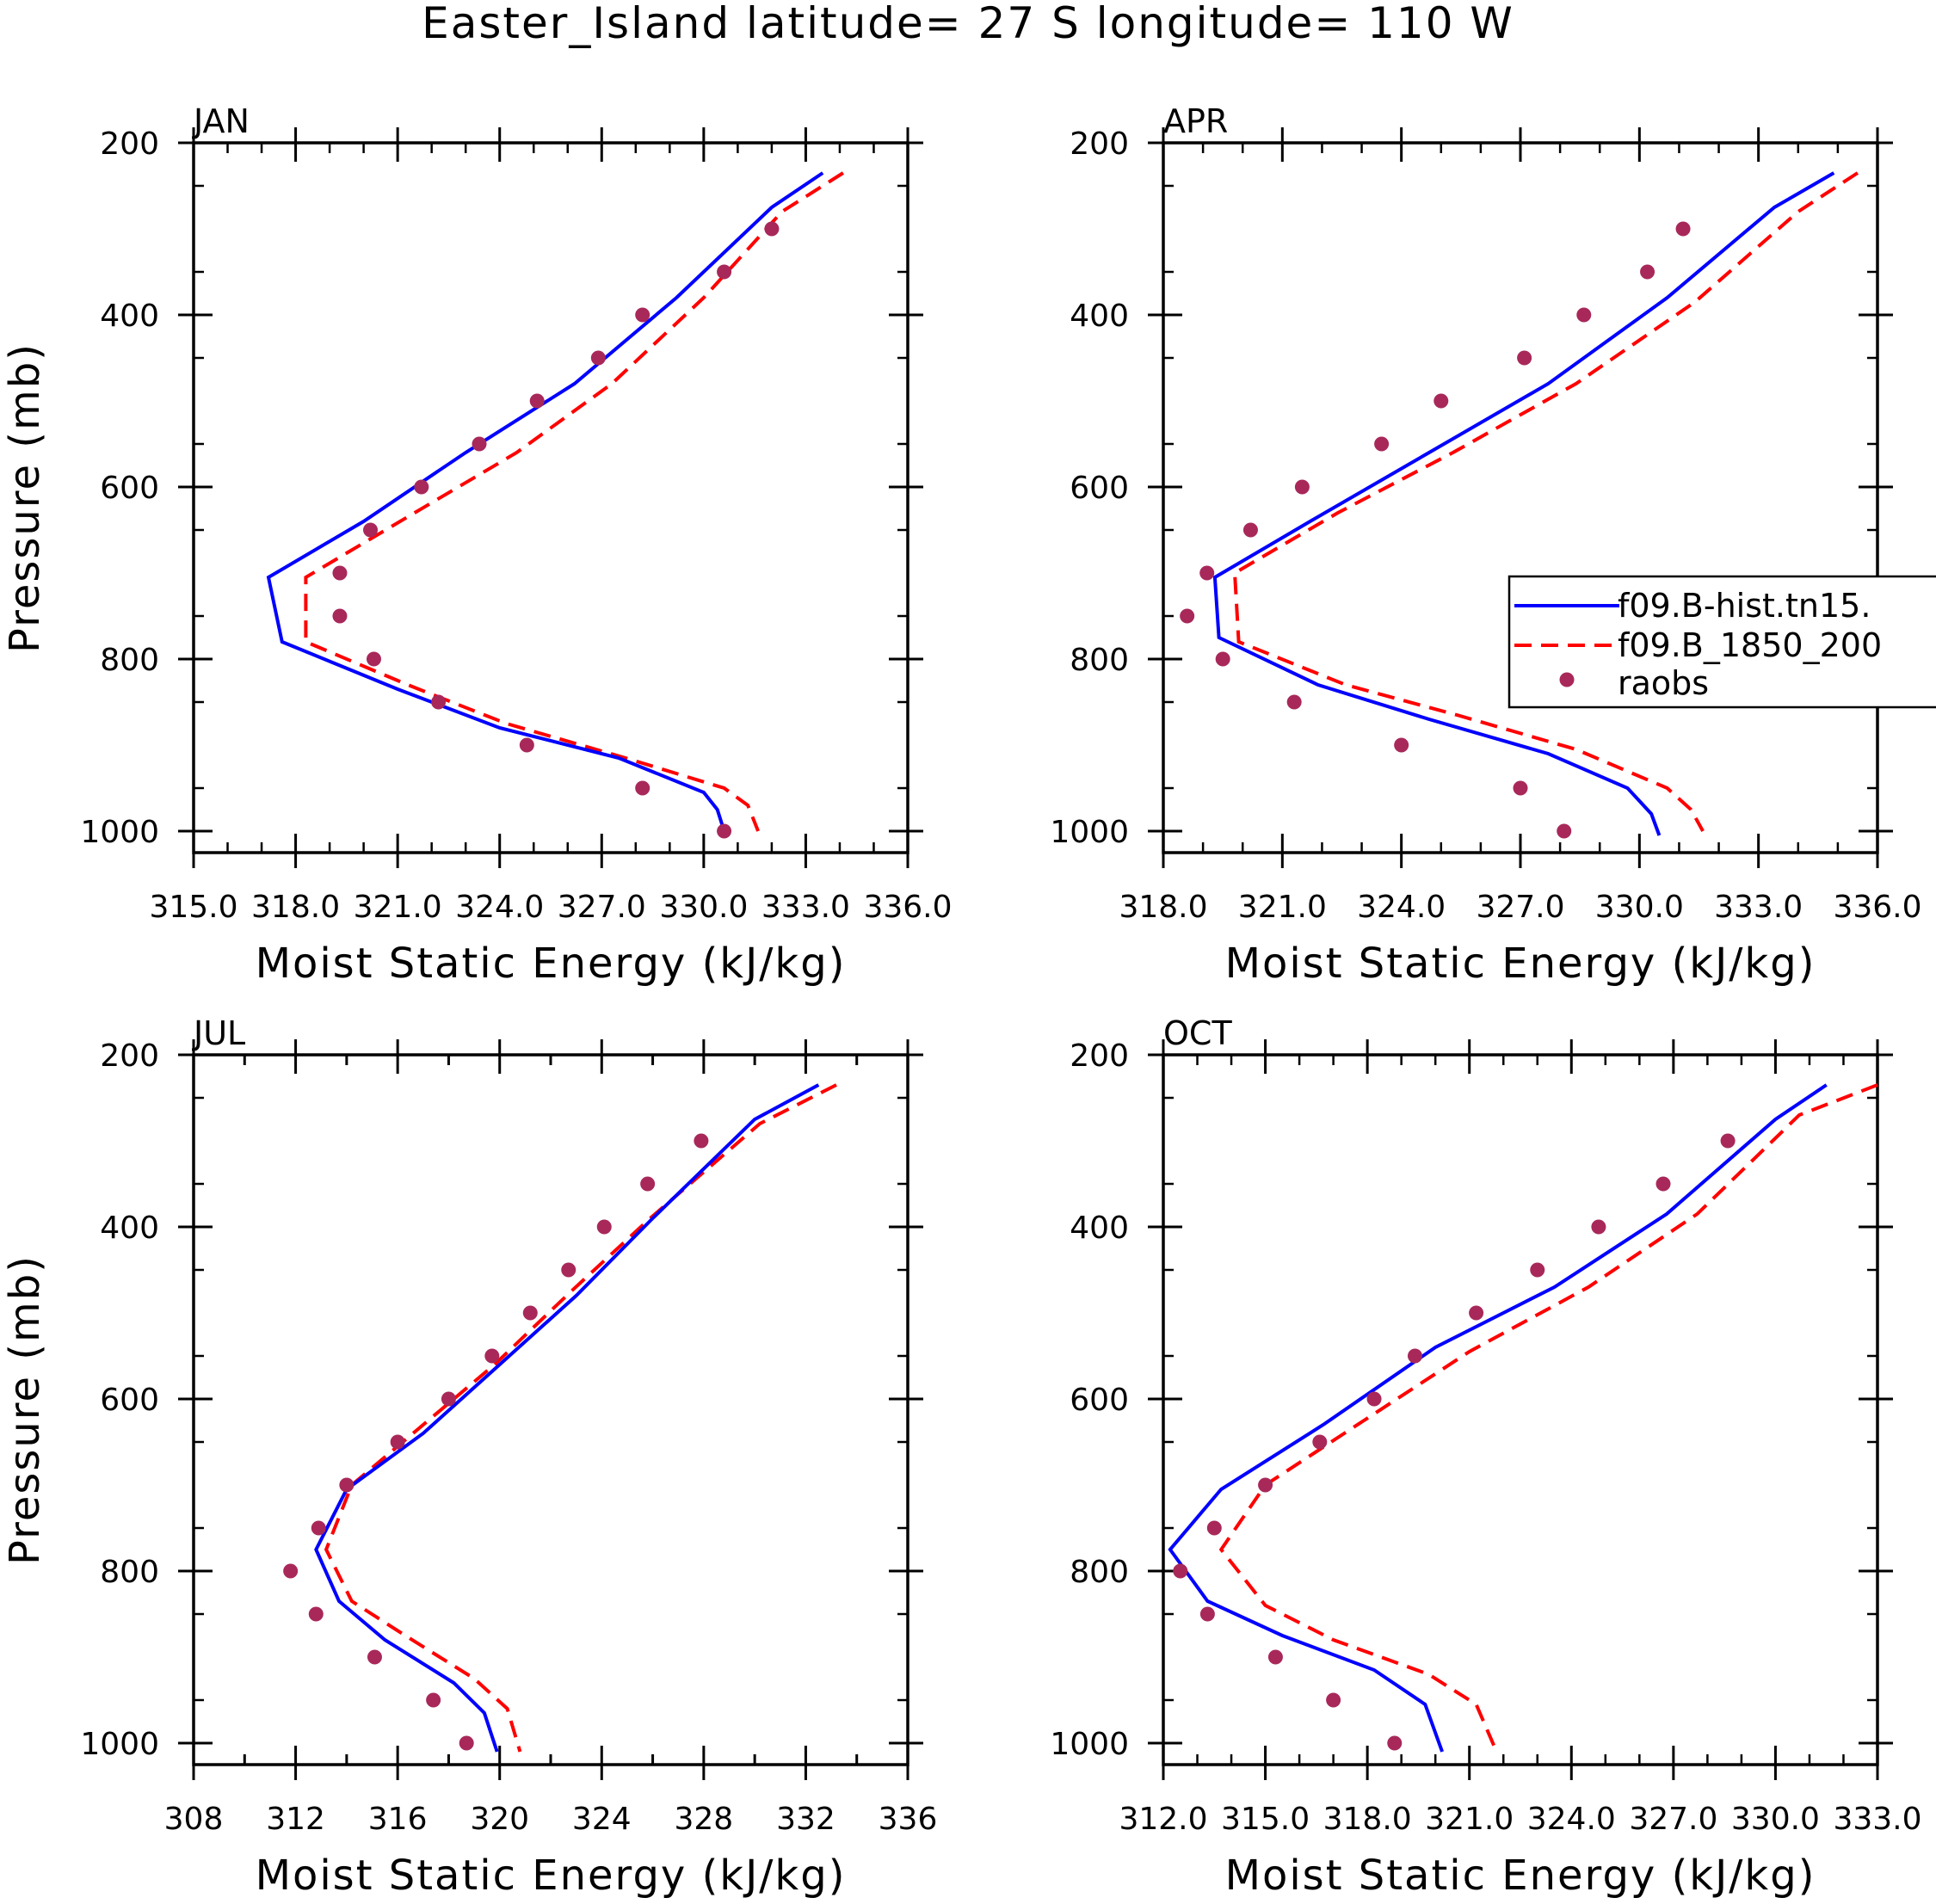 This screenshot has width=1936, height=1904. What do you see at coordinates (1663, 683) in the screenshot?
I see `legend-entry-label: raobs` at bounding box center [1663, 683].